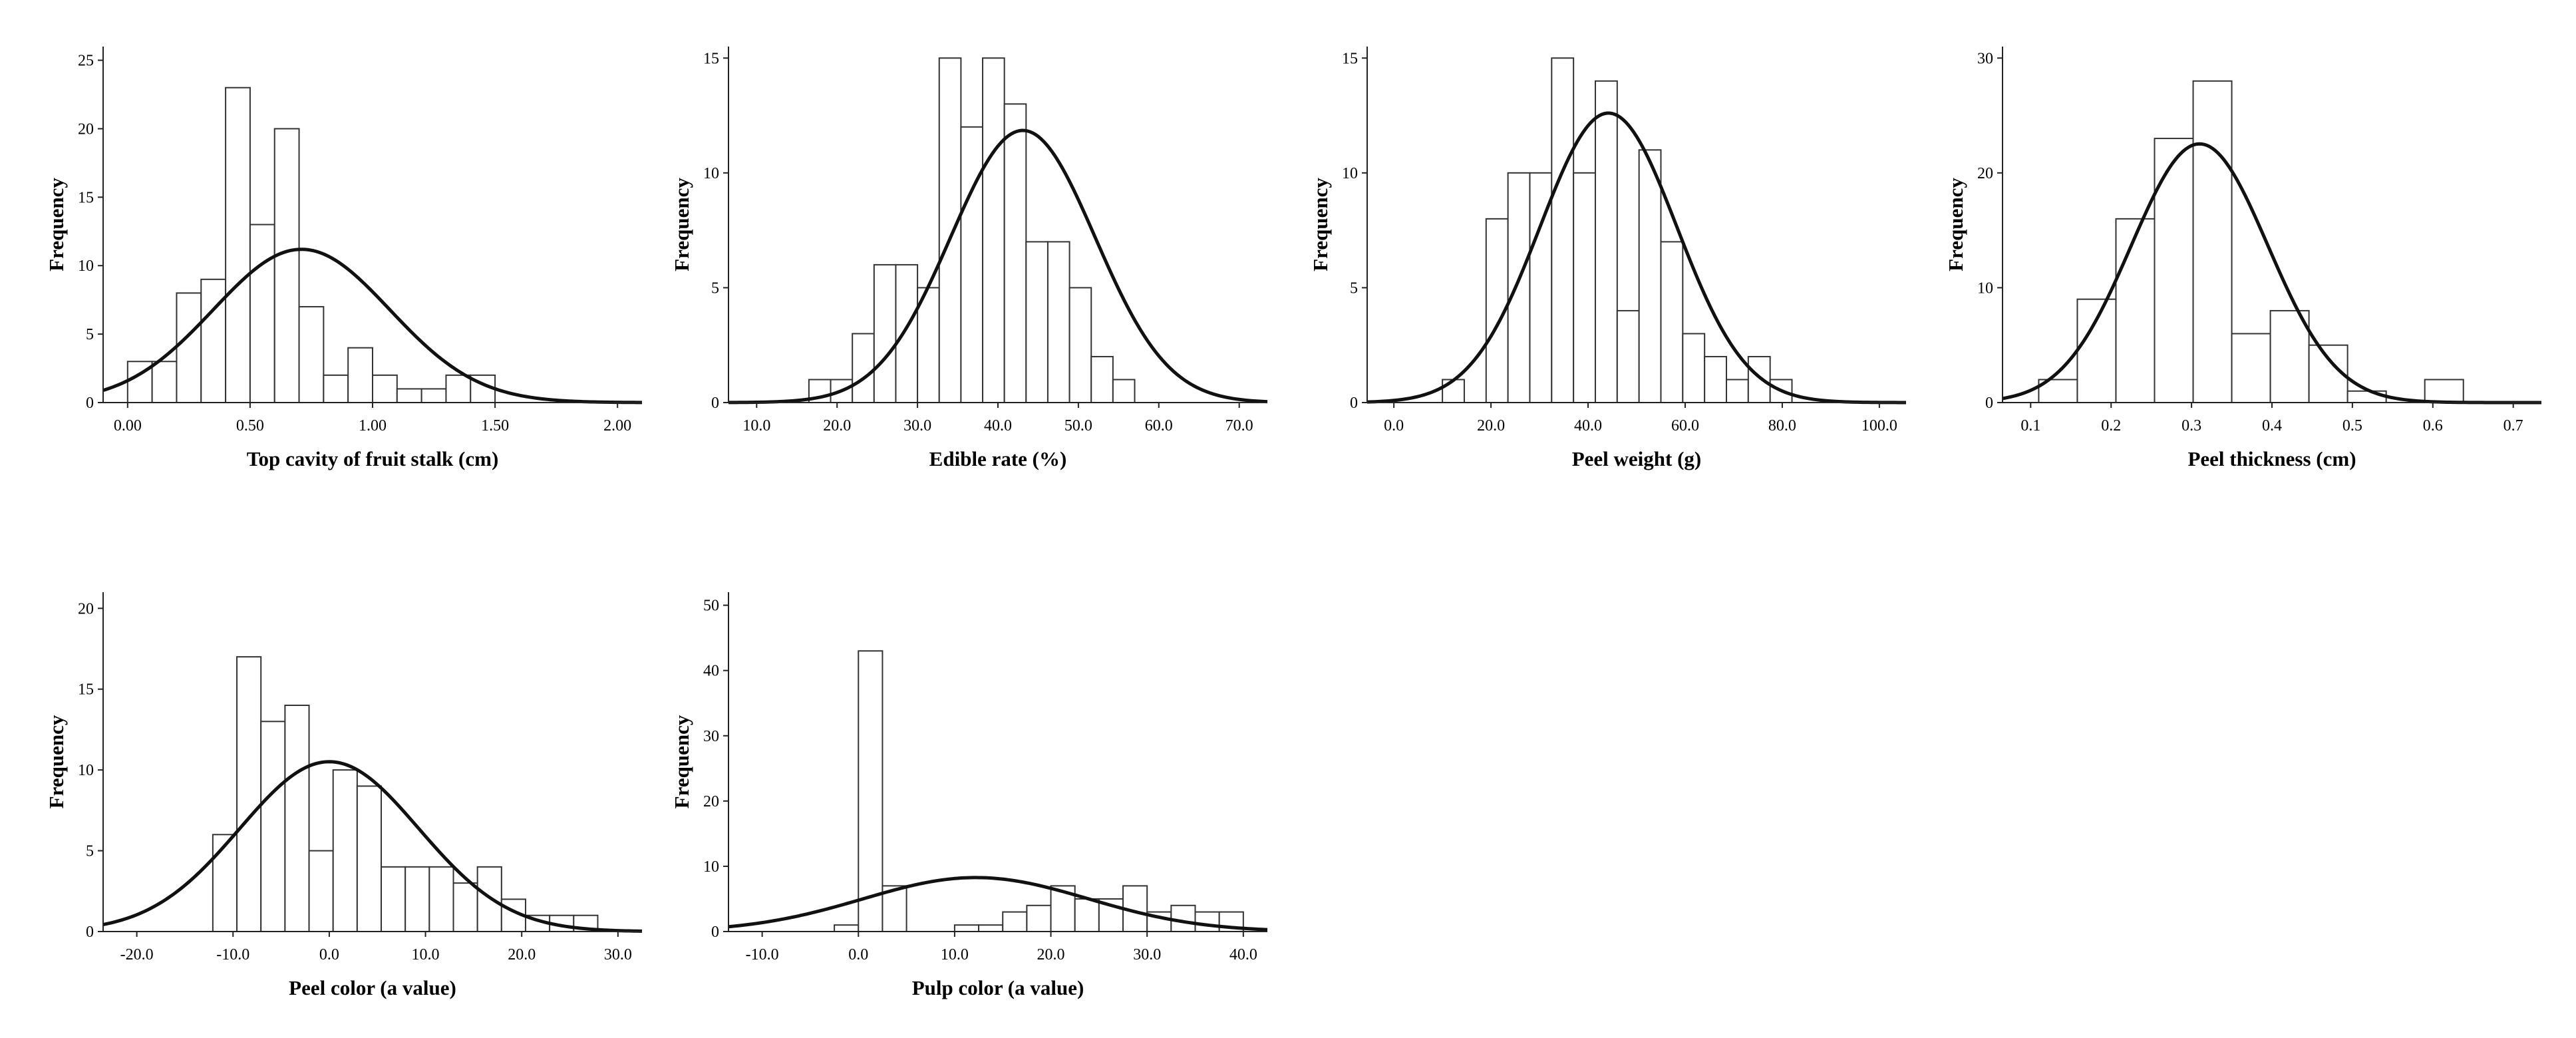 The width and height of the screenshot is (2576, 1038). I want to click on x-tick-label: 0.1, so click(2030, 425).